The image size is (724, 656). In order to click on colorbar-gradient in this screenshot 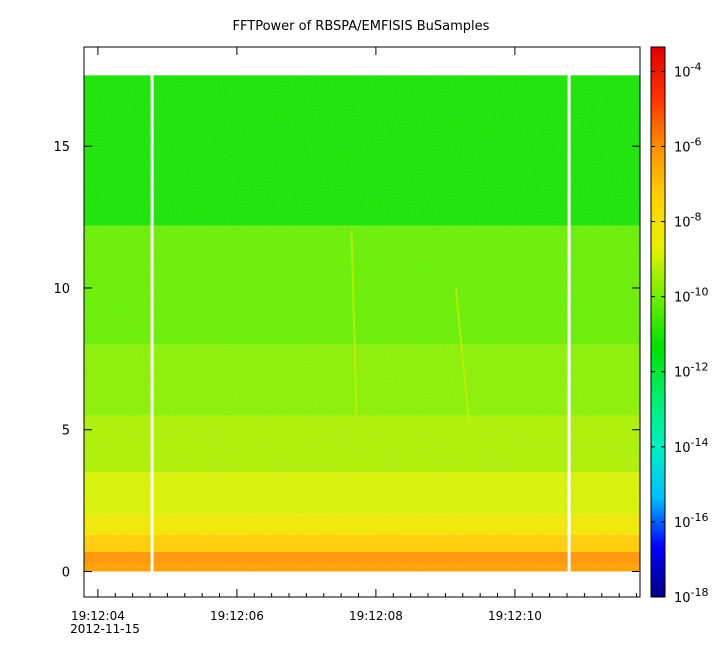, I will do `click(658, 322)`.